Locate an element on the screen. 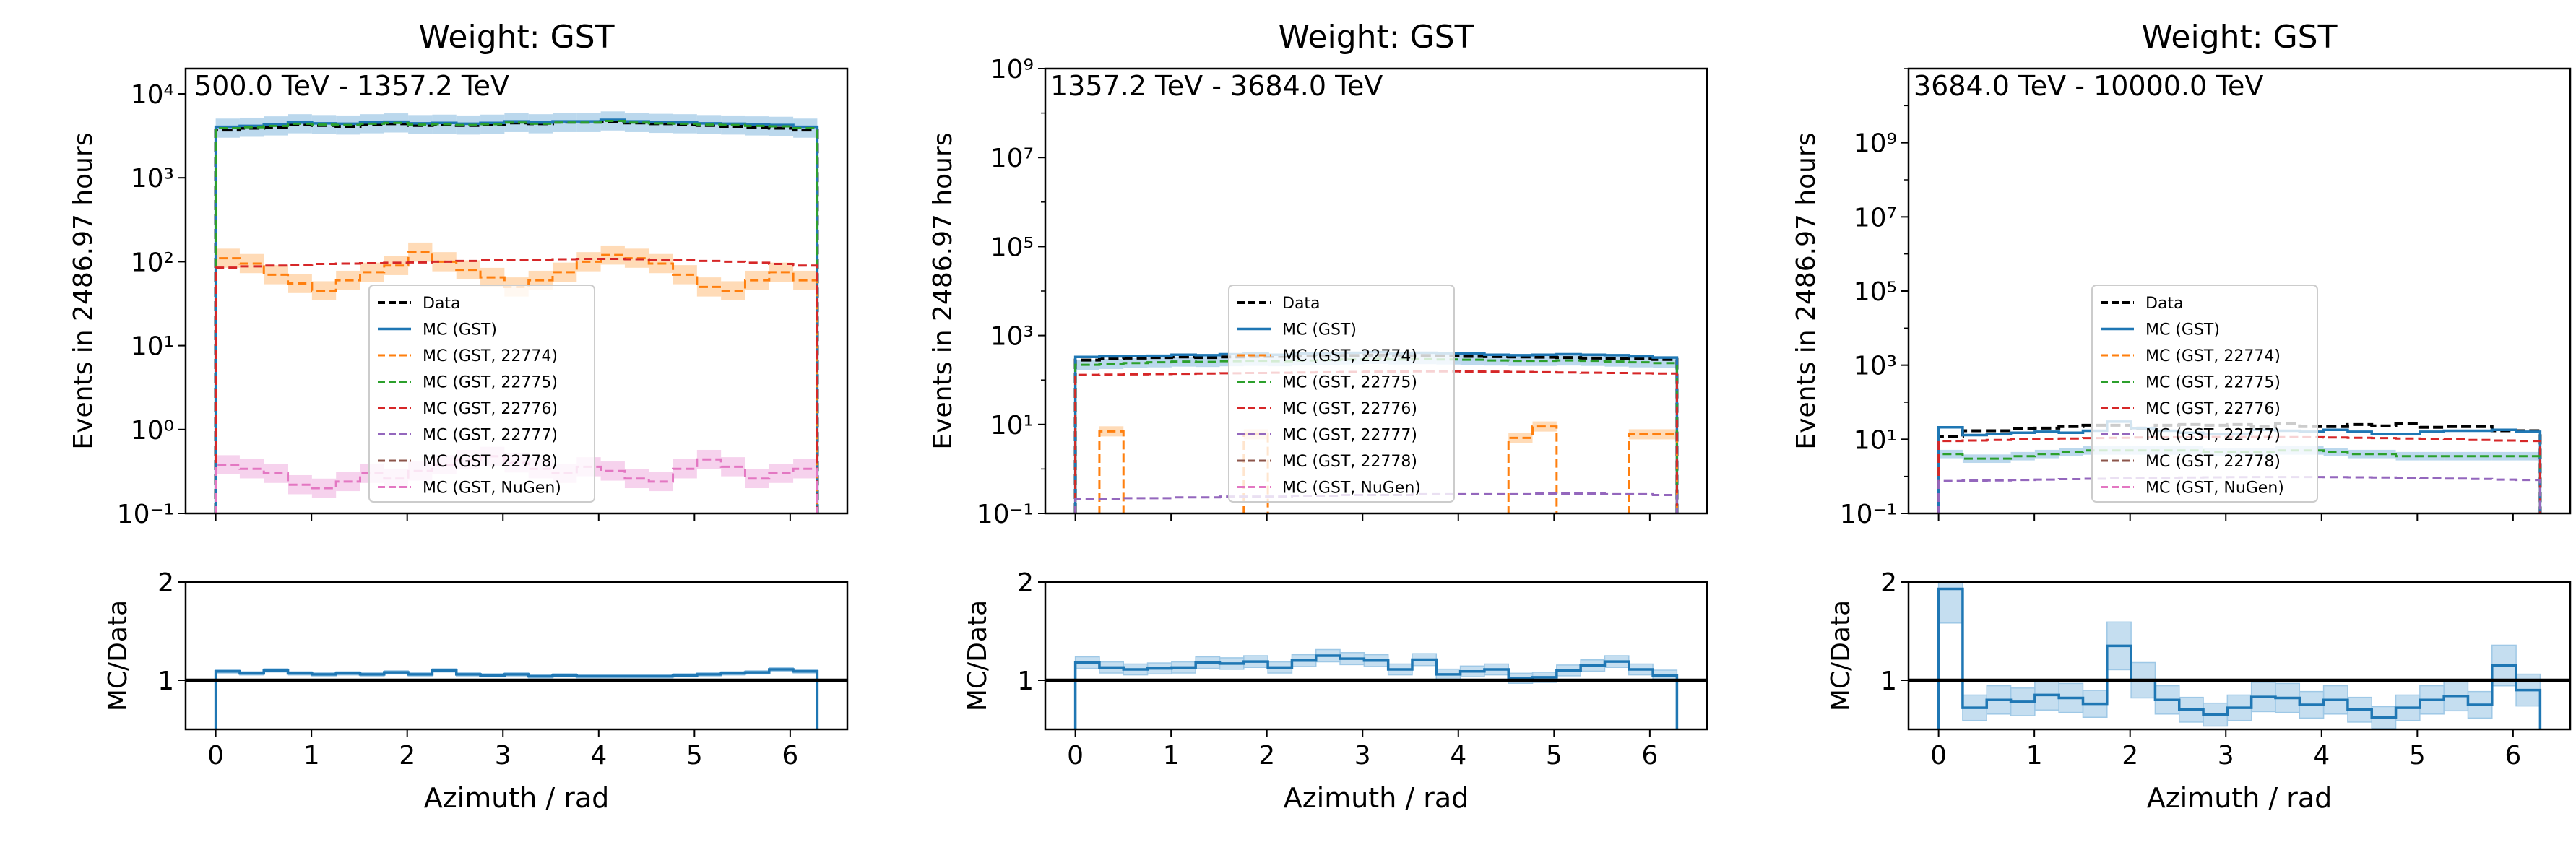 The width and height of the screenshot is (2576, 842). y-tick-label: 10⁴ is located at coordinates (152, 95).